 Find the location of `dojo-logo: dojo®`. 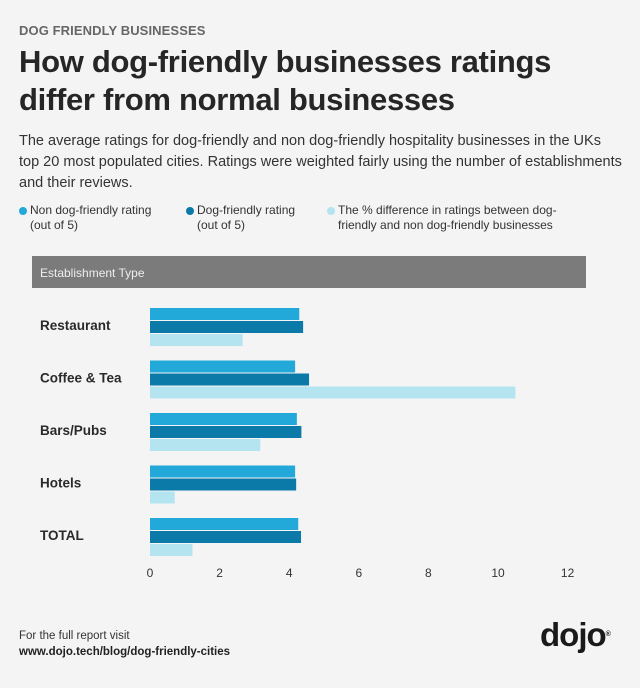

dojo-logo: dojo® is located at coordinates (575, 635).